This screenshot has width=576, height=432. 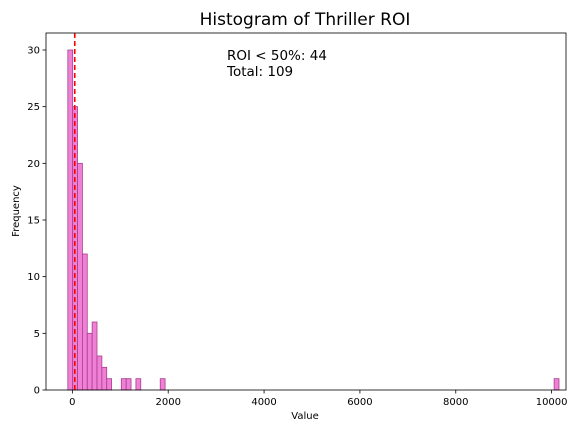 I want to click on x-tick-label: 6000, so click(x=359, y=402).